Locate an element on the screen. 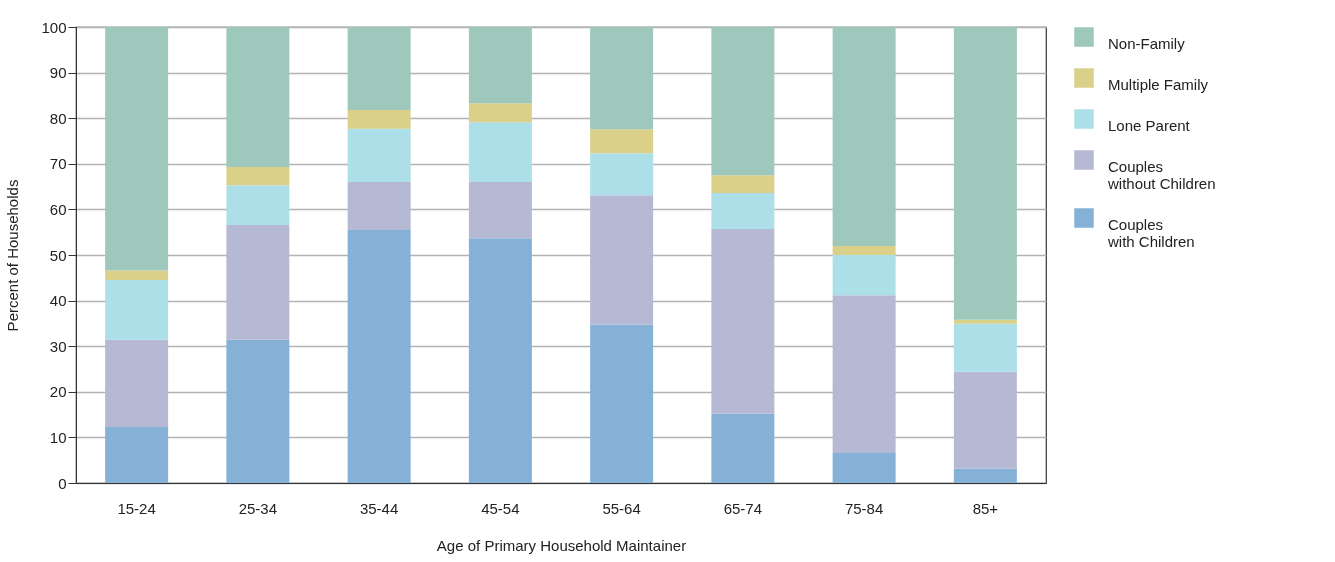 Image resolution: width=1335 pixels, height=562 pixels. x-tick-label: 15-24 is located at coordinates (136, 508).